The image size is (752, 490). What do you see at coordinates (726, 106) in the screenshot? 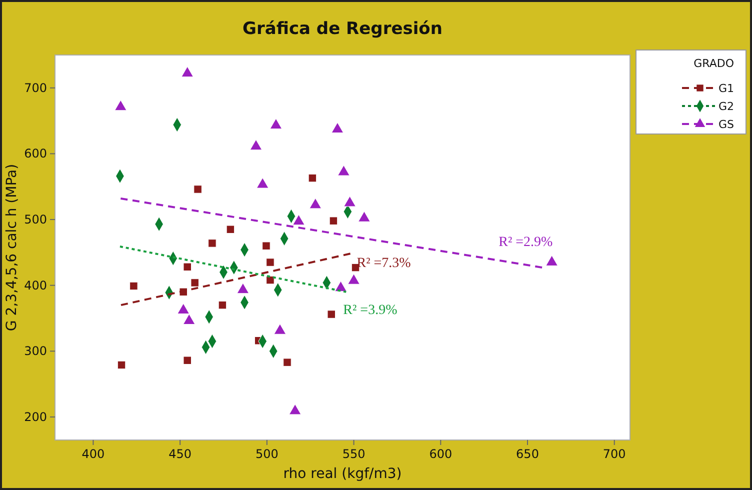
I see `legend-label: G2` at bounding box center [726, 106].